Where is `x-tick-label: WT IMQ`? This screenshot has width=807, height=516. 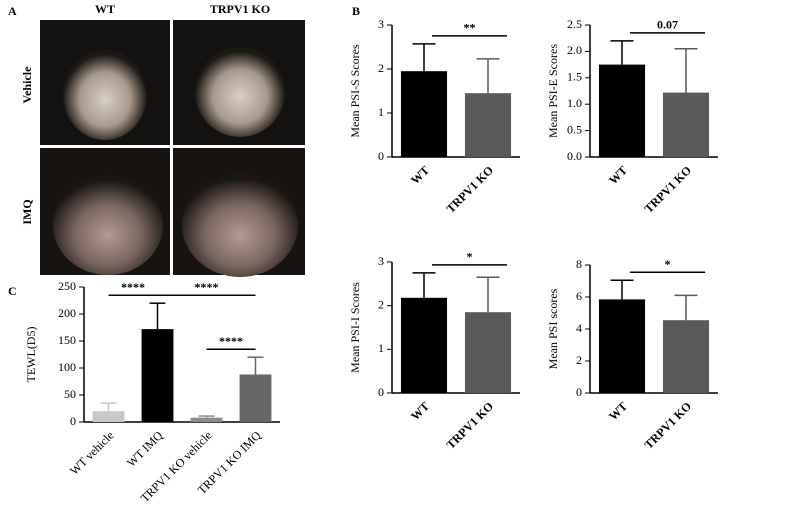 x-tick-label: WT IMQ is located at coordinates (145, 449).